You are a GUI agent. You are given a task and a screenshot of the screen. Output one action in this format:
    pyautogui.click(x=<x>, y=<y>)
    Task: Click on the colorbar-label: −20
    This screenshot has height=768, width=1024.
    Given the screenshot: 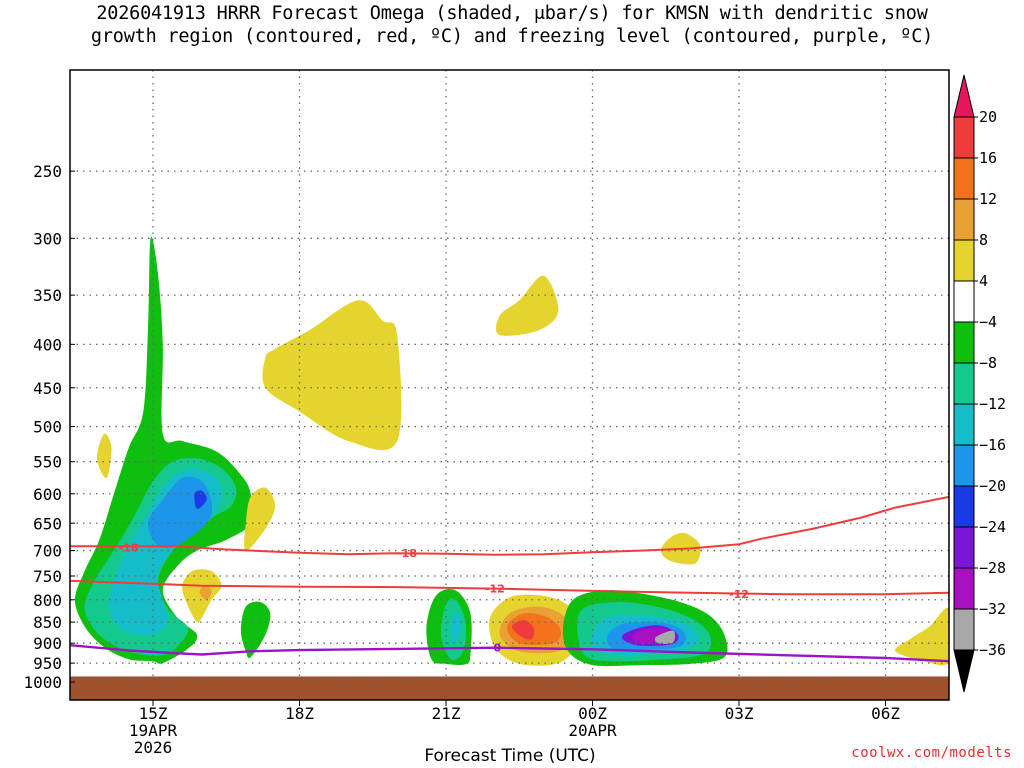 What is the action you would take?
    pyautogui.click(x=992, y=486)
    